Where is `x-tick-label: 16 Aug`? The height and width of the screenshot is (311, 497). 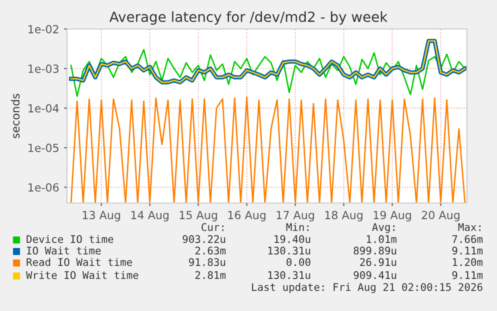
x-tick-label: 16 Aug is located at coordinates (247, 216).